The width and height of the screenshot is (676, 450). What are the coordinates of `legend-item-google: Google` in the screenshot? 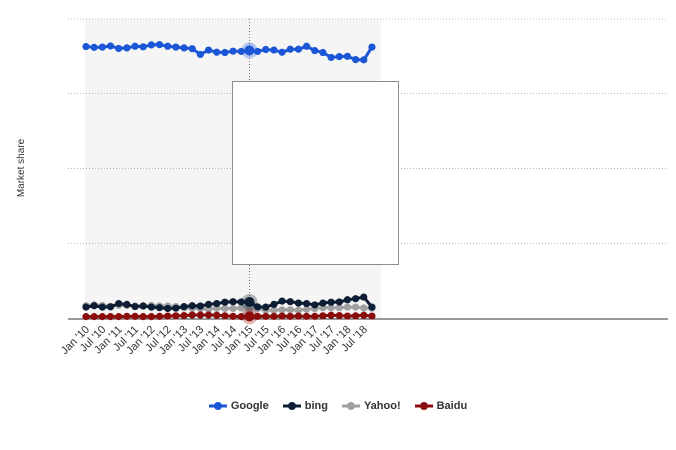 It's located at (238, 406).